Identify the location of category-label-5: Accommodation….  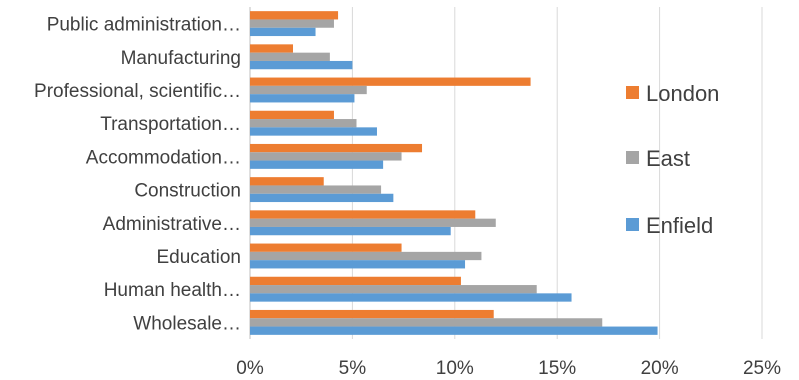
(163, 157).